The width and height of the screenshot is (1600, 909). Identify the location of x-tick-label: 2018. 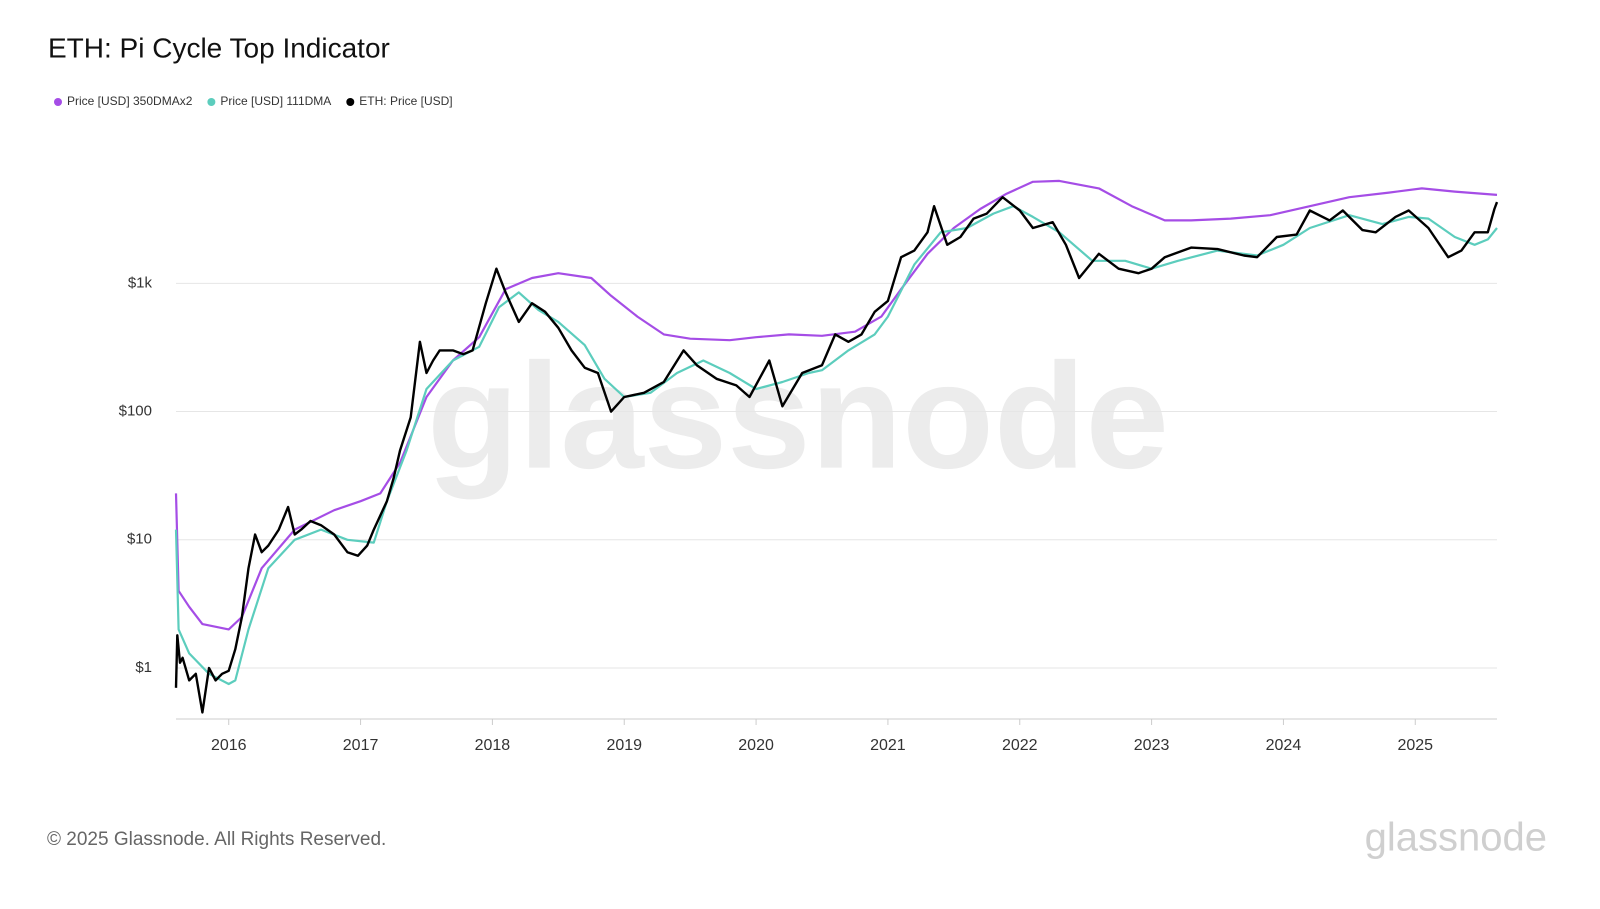
(493, 745).